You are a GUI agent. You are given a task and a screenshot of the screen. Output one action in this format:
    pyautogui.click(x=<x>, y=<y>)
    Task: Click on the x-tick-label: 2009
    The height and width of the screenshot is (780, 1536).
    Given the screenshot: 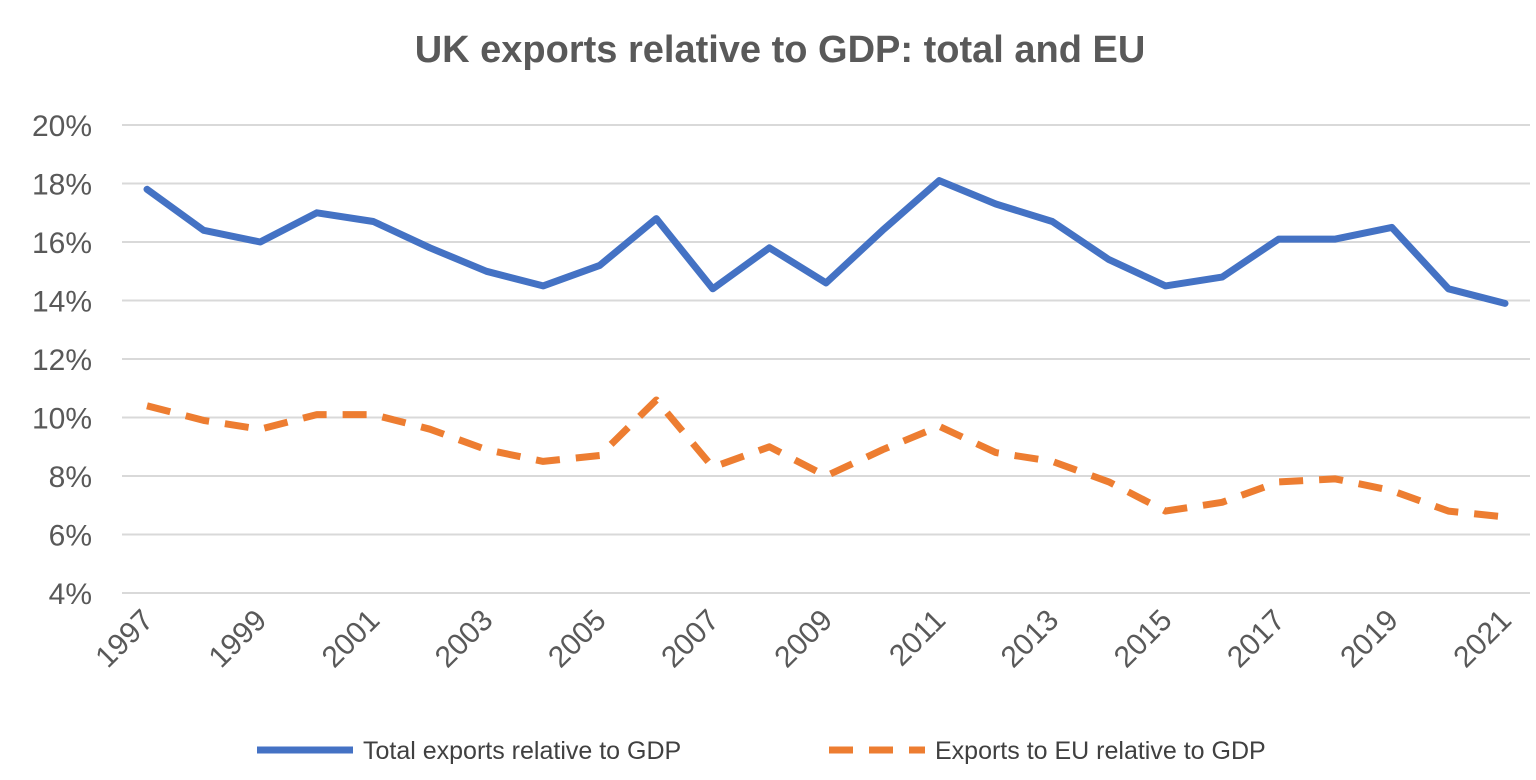 What is the action you would take?
    pyautogui.click(x=803, y=639)
    